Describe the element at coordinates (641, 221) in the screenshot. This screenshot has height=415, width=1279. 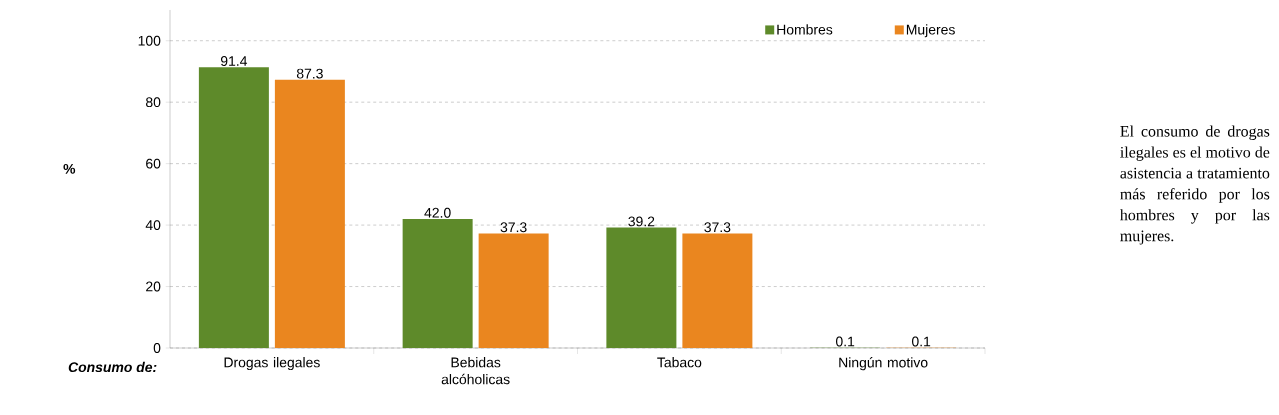
I see `data-label: 39.2` at that location.